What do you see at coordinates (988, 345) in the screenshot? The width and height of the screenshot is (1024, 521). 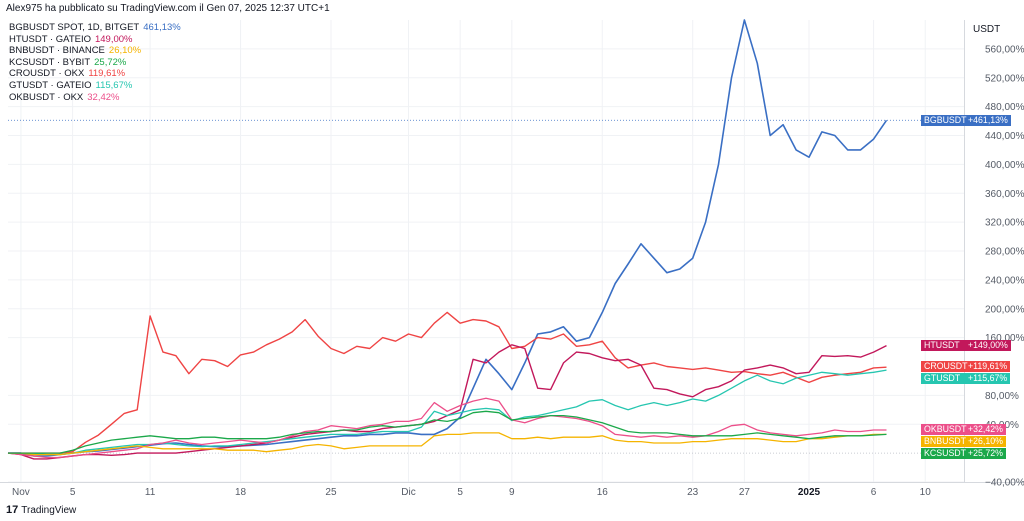 I see `price-tag-value: +149,00%` at bounding box center [988, 345].